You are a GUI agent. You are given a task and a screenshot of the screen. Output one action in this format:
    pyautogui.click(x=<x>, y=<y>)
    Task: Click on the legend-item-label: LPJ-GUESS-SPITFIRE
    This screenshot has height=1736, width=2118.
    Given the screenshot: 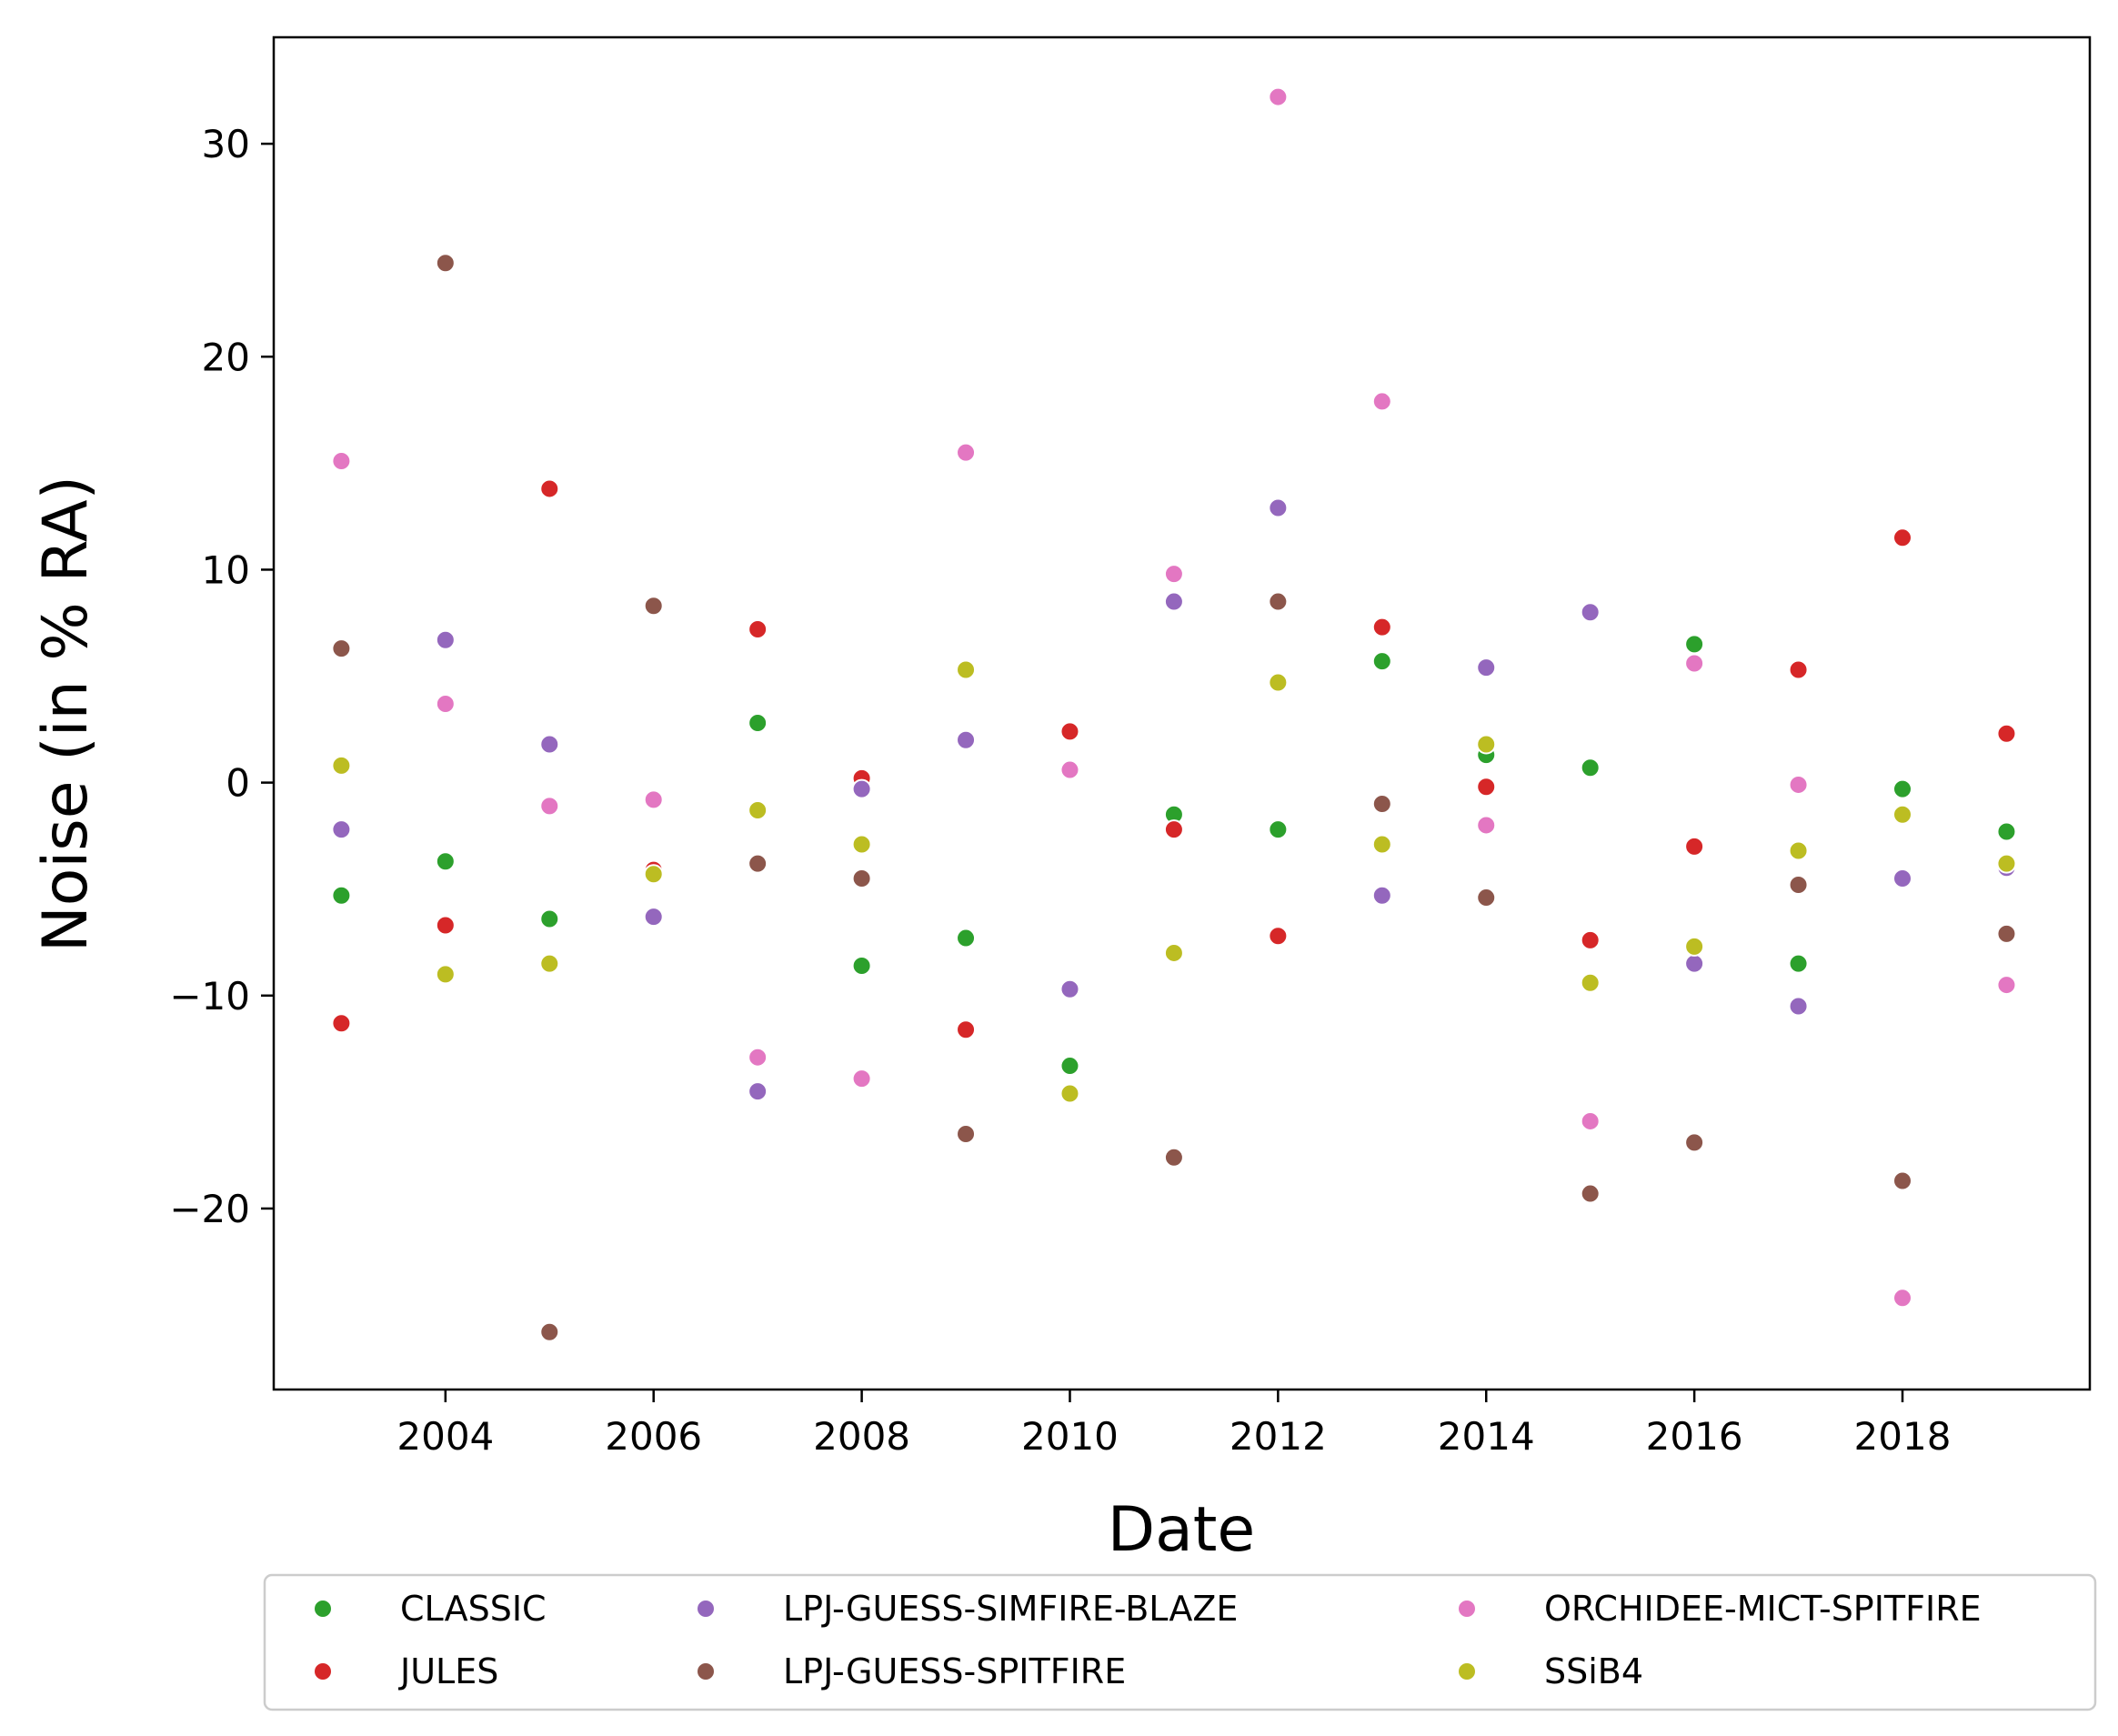 What is the action you would take?
    pyautogui.click(x=954, y=1671)
    